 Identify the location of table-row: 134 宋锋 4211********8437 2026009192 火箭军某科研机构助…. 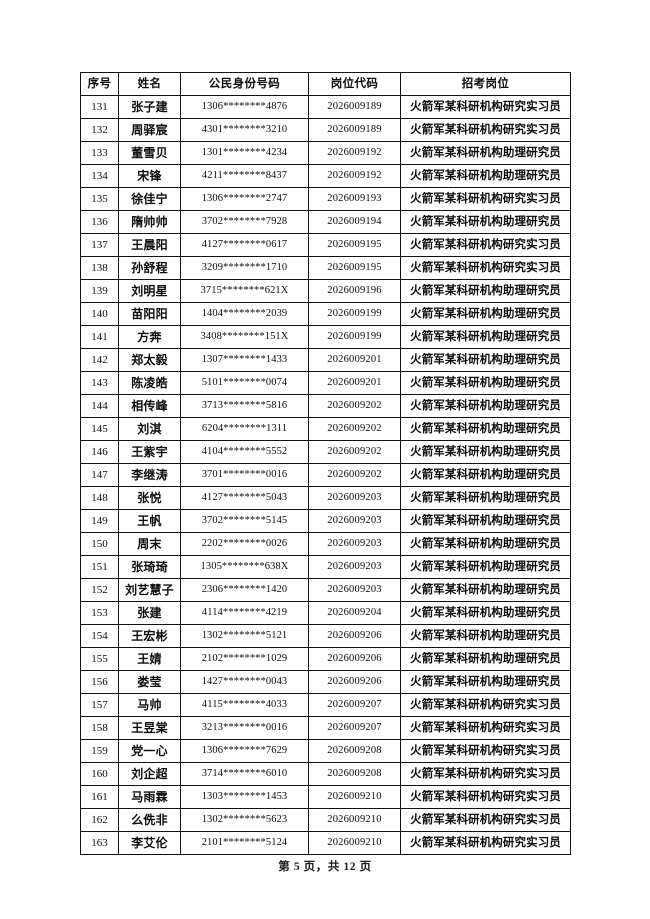
(325, 176).